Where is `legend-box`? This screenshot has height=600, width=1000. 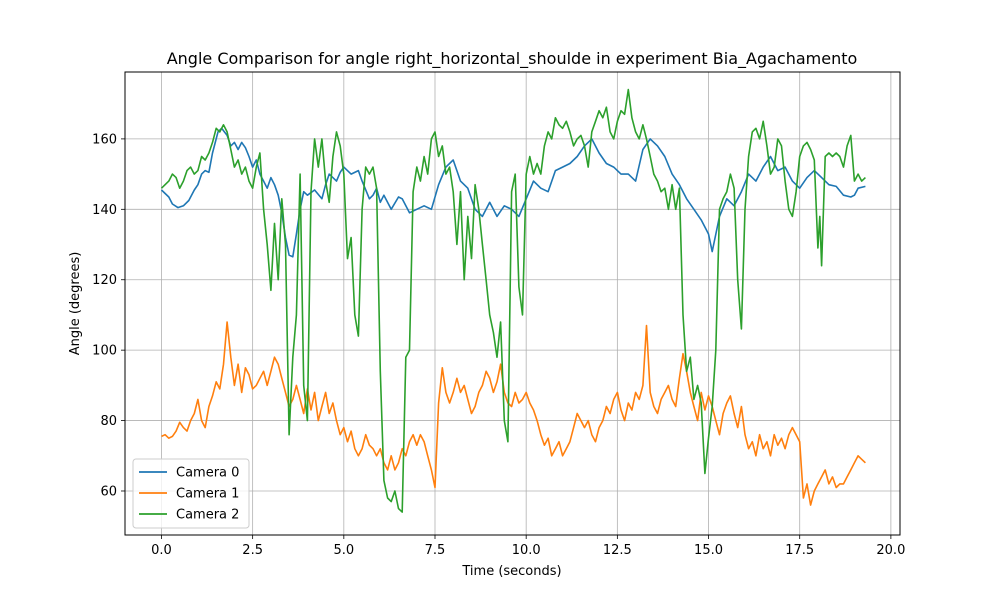 legend-box is located at coordinates (191, 493).